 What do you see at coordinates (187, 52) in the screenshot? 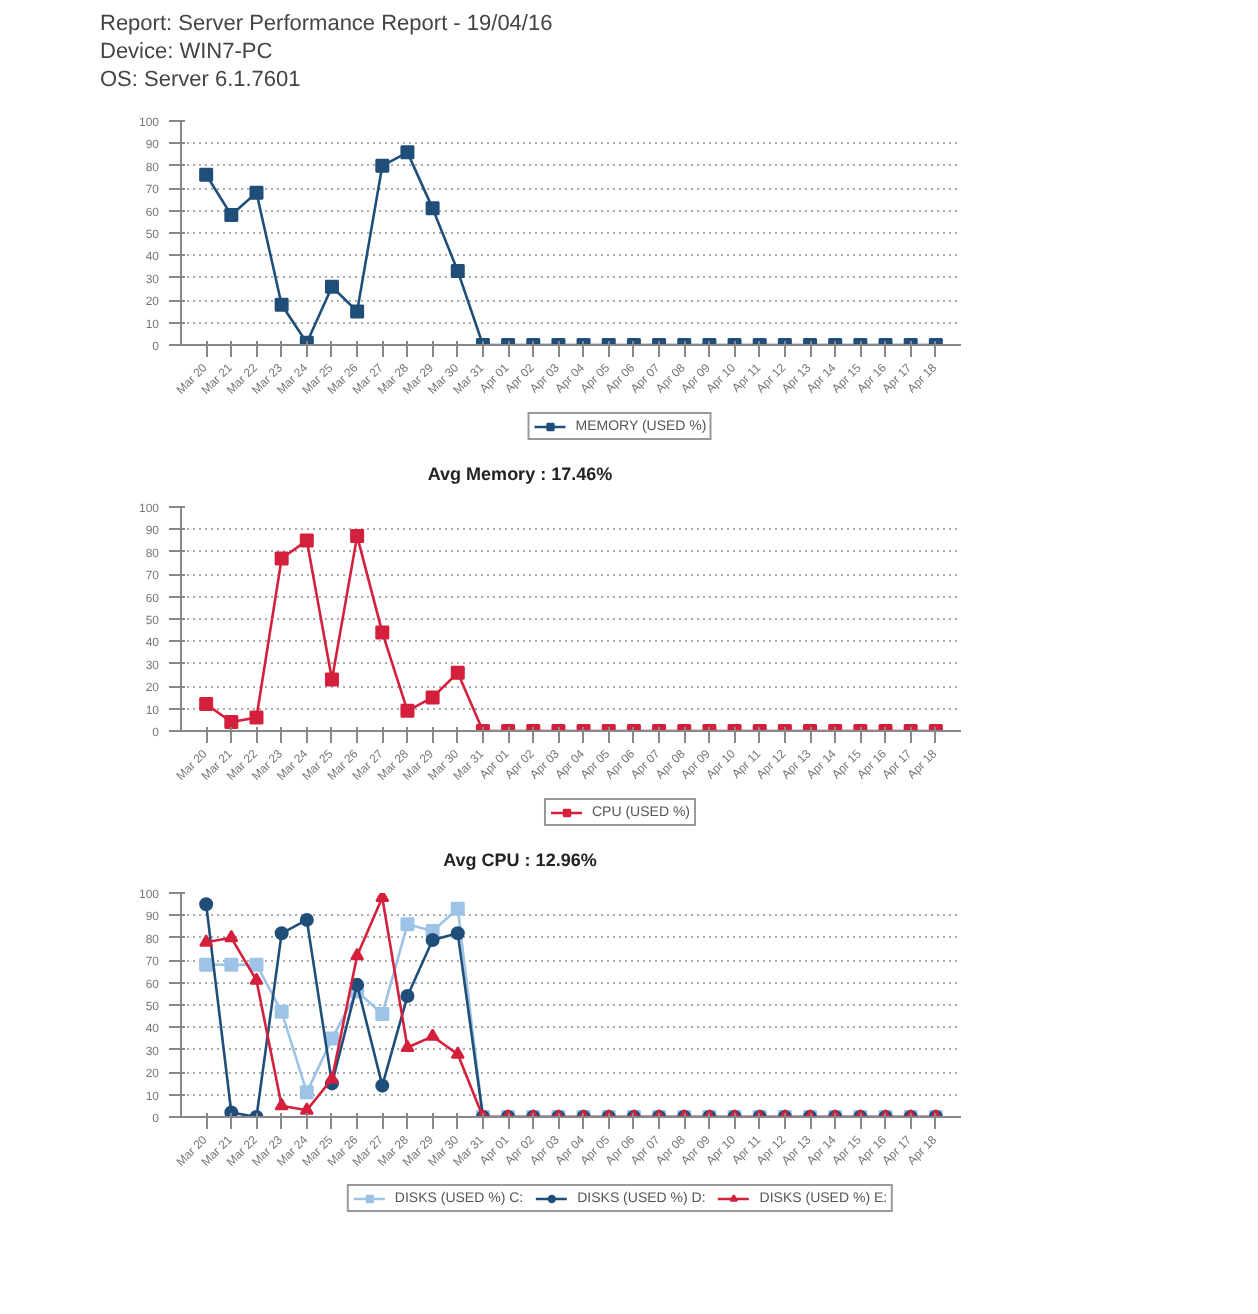
I see `text: Device: WIN7-PC` at bounding box center [187, 52].